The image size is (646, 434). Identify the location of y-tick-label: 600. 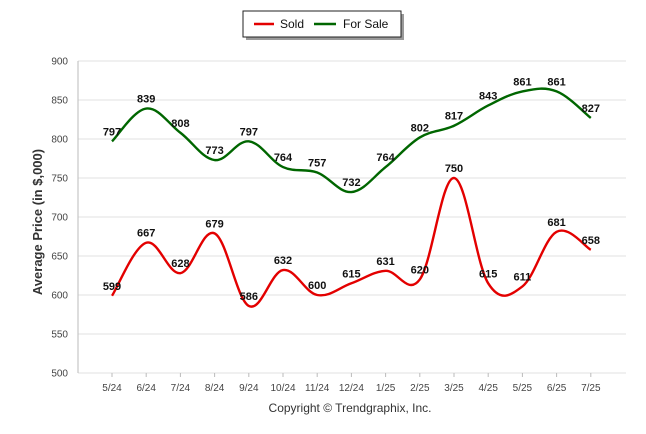
(59, 296).